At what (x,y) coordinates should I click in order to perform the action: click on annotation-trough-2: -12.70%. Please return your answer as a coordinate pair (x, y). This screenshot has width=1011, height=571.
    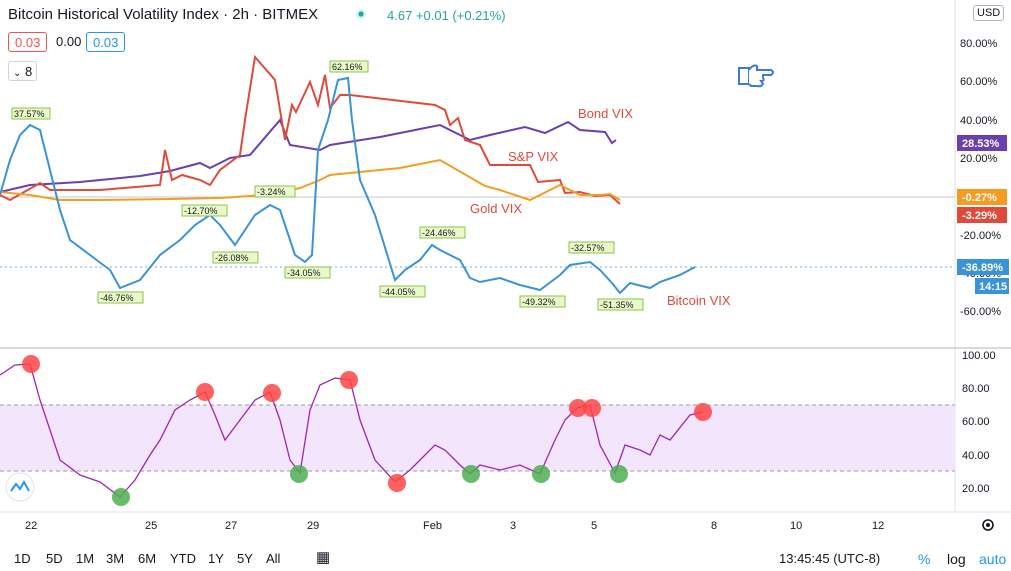
    Looking at the image, I should click on (201, 211).